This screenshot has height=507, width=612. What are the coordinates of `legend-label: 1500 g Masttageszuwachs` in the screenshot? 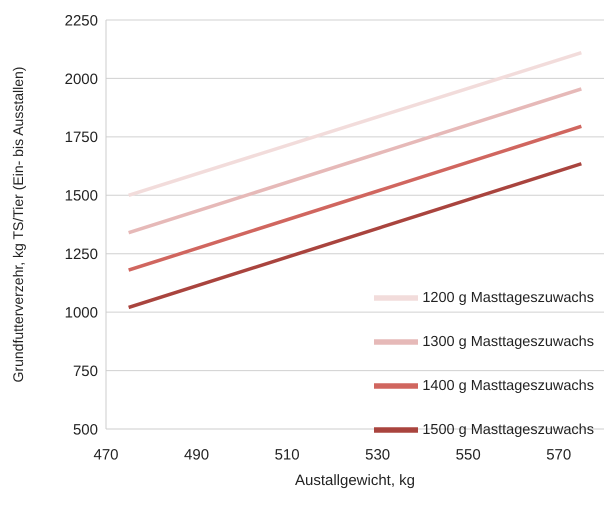 It's located at (508, 430).